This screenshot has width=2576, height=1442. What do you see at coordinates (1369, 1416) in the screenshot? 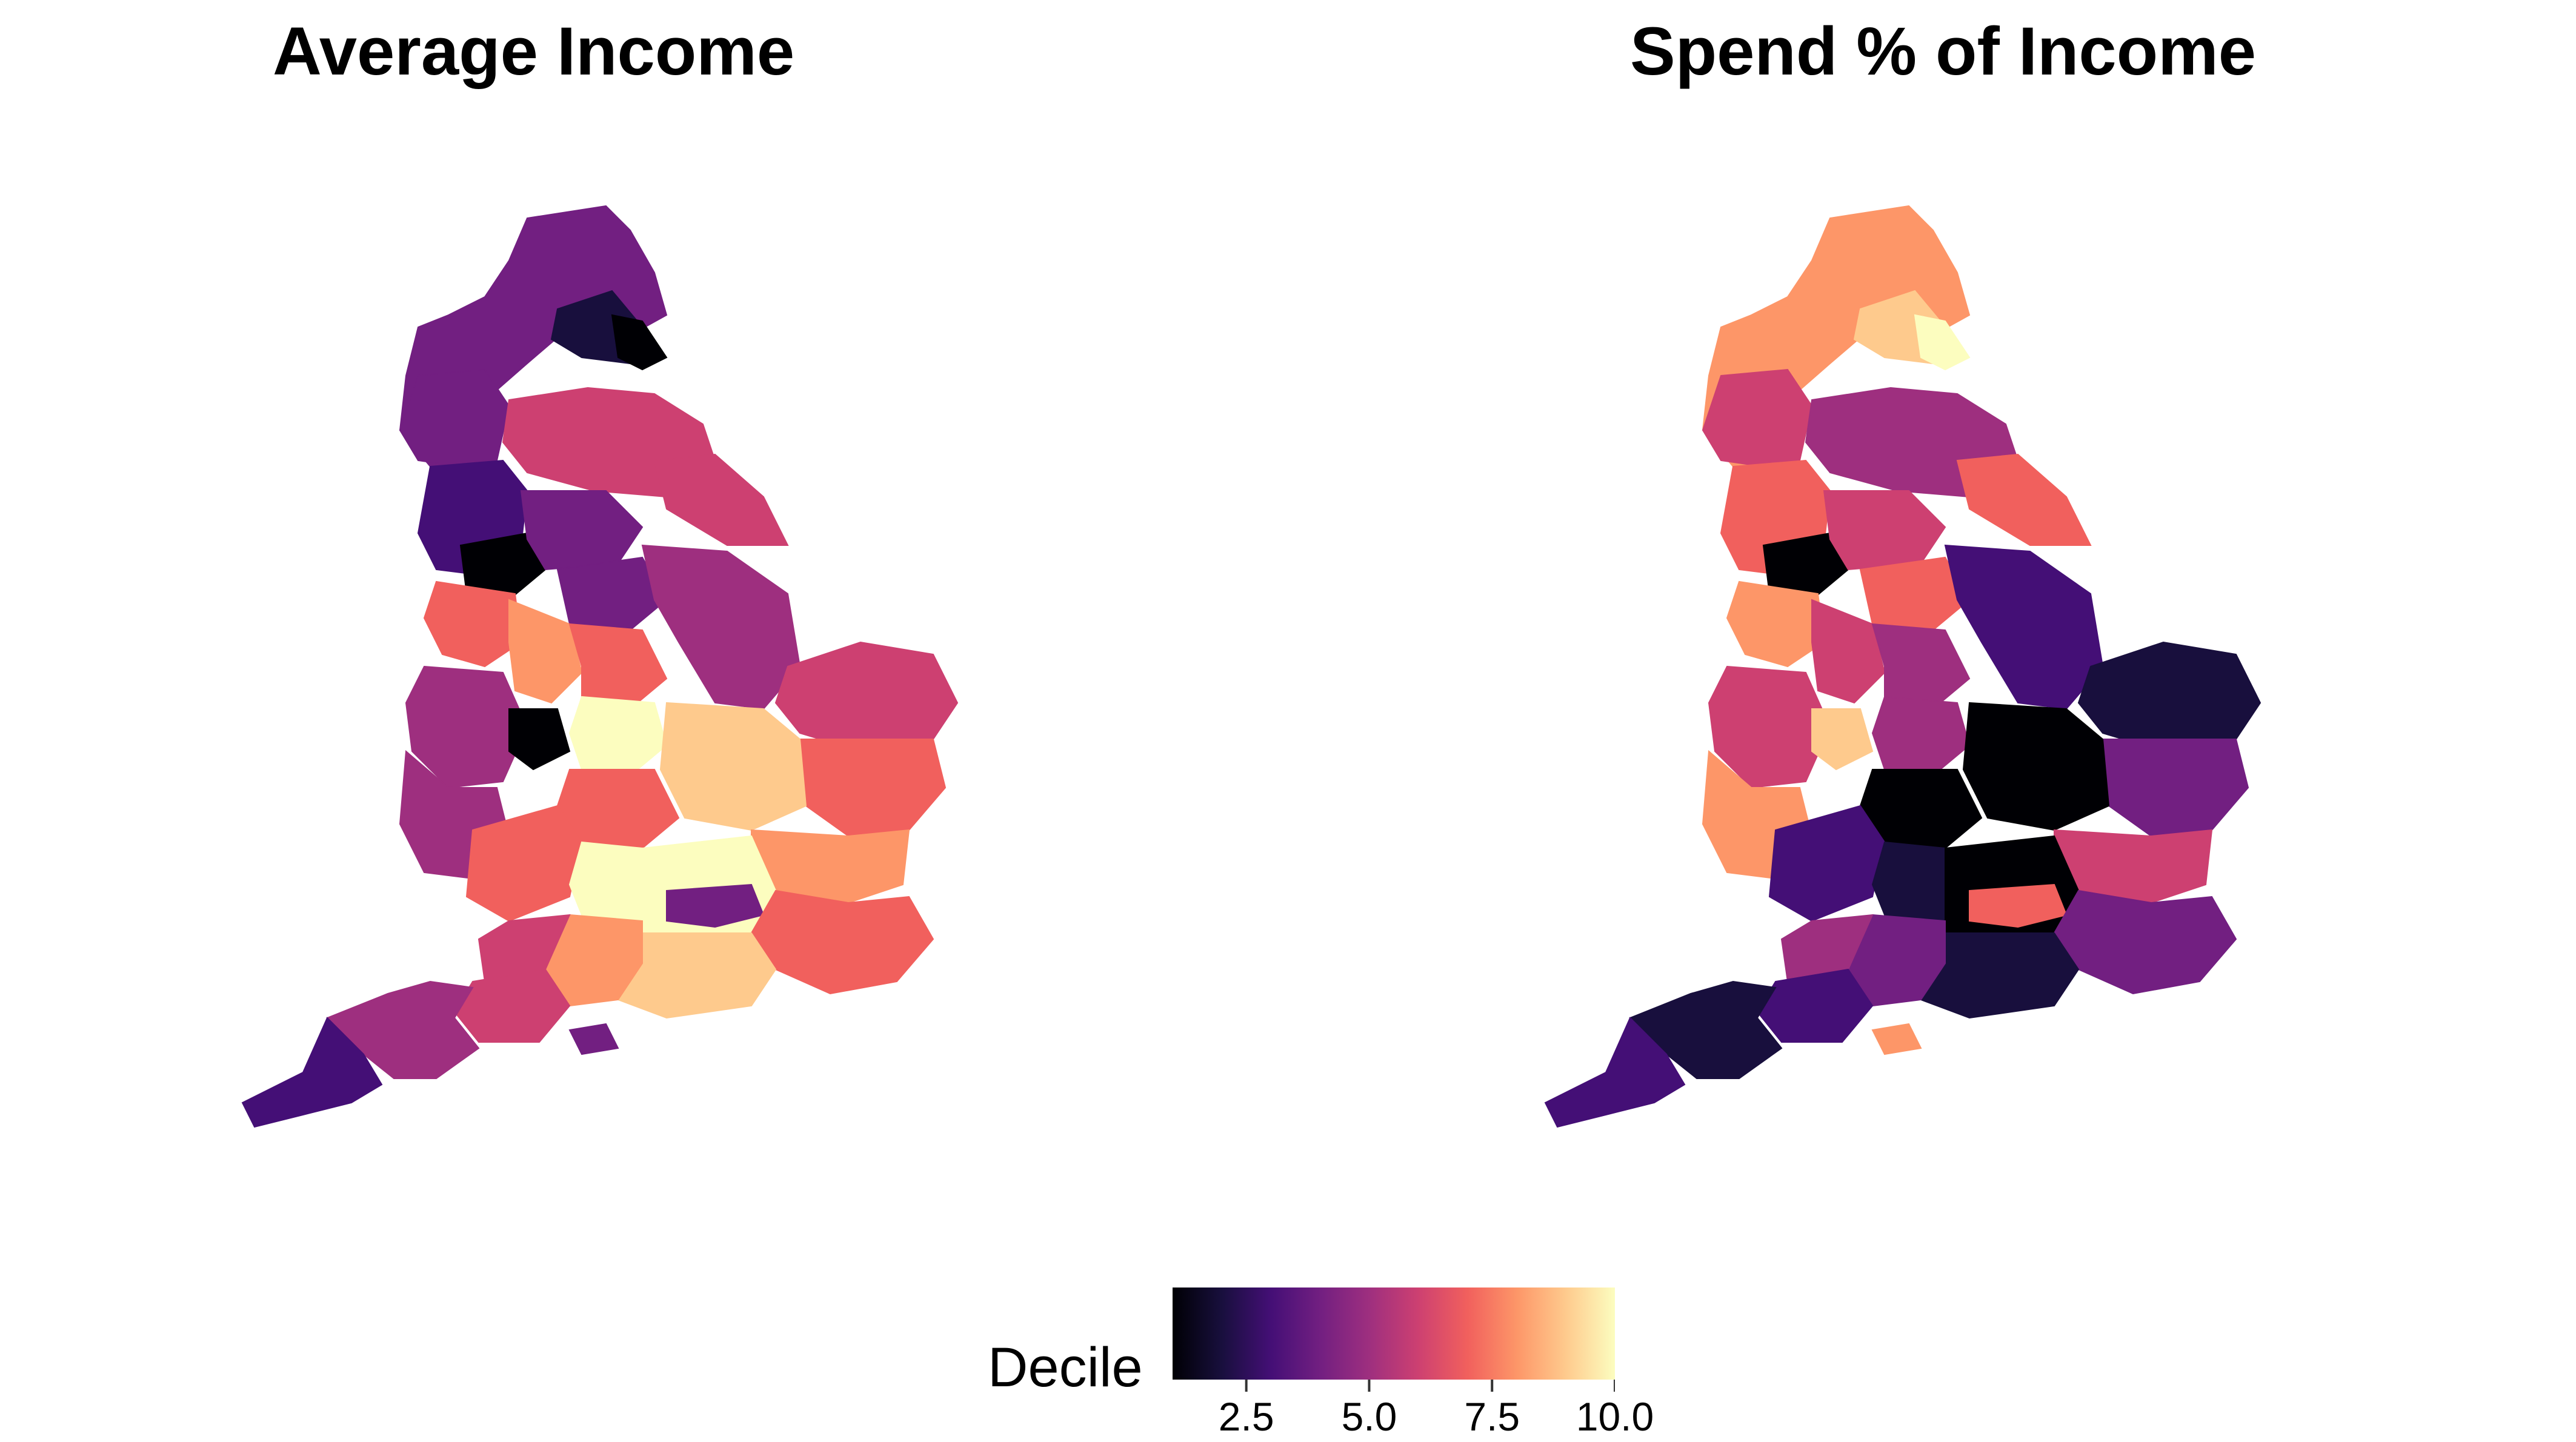
I see `legend-tick-label: 5.0` at bounding box center [1369, 1416].